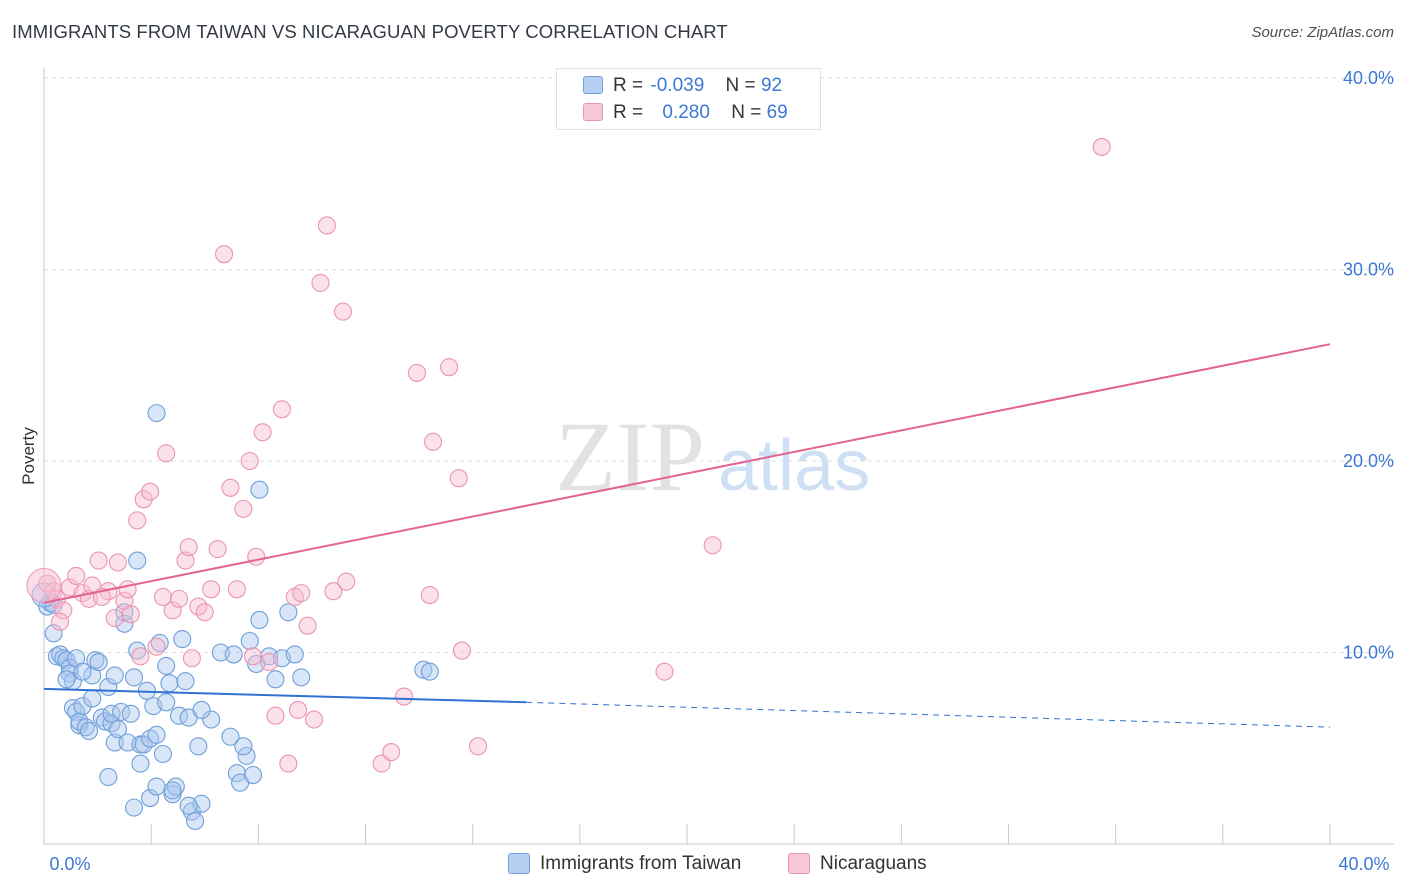 The image size is (1406, 892). Describe the element at coordinates (593, 112) in the screenshot. I see `legend-swatch-pink` at that location.